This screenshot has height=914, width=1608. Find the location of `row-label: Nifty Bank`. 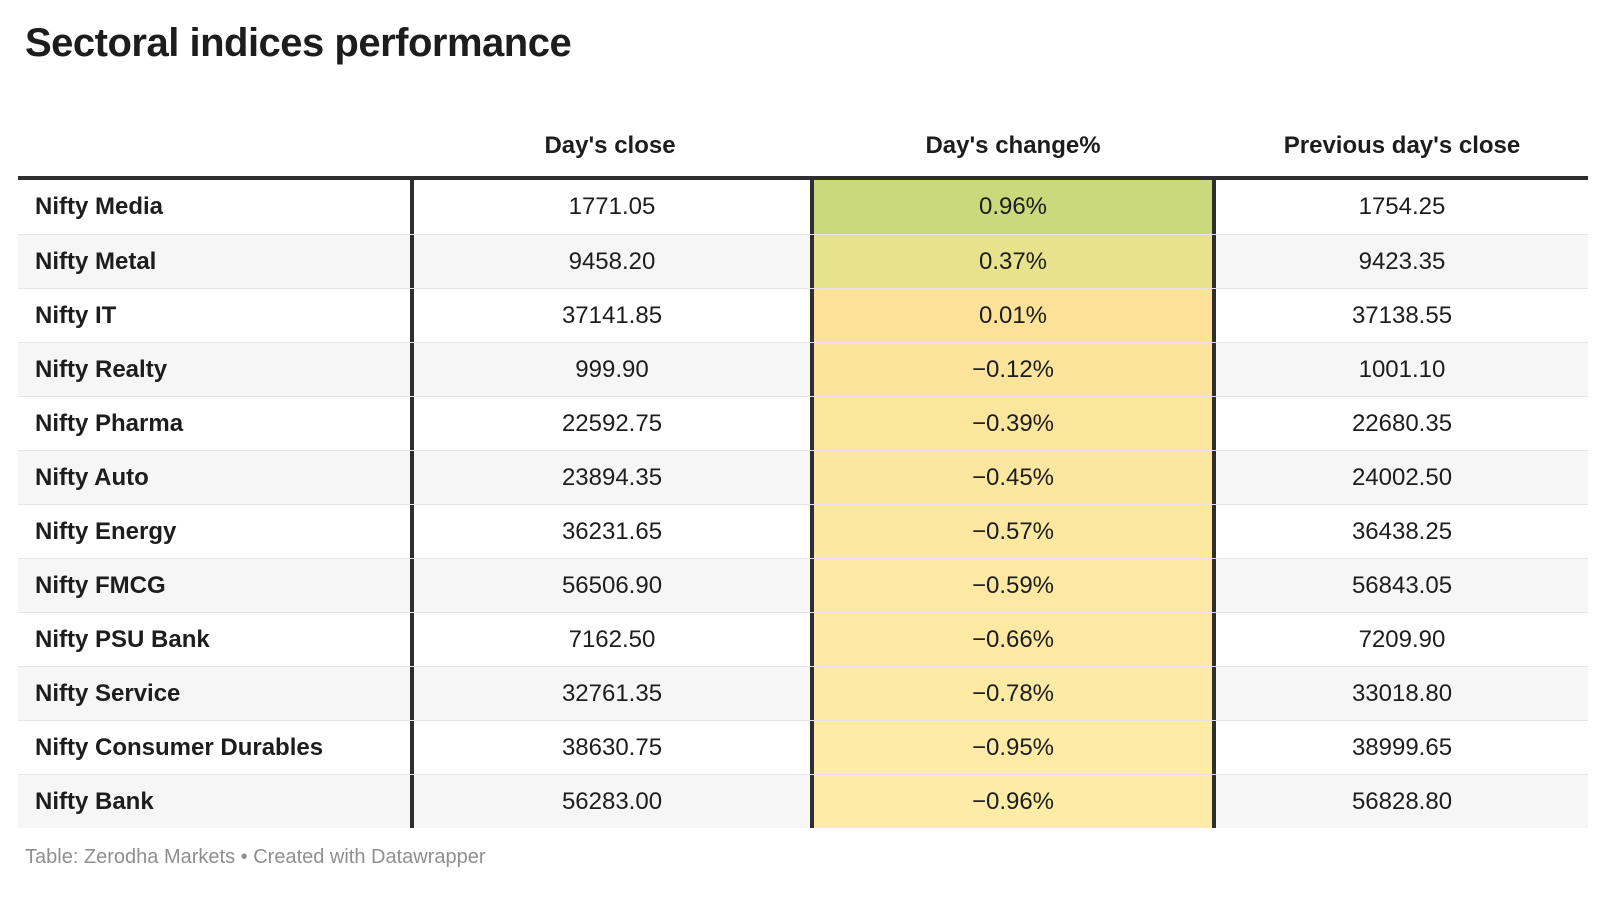

row-label: Nifty Bank is located at coordinates (94, 801).